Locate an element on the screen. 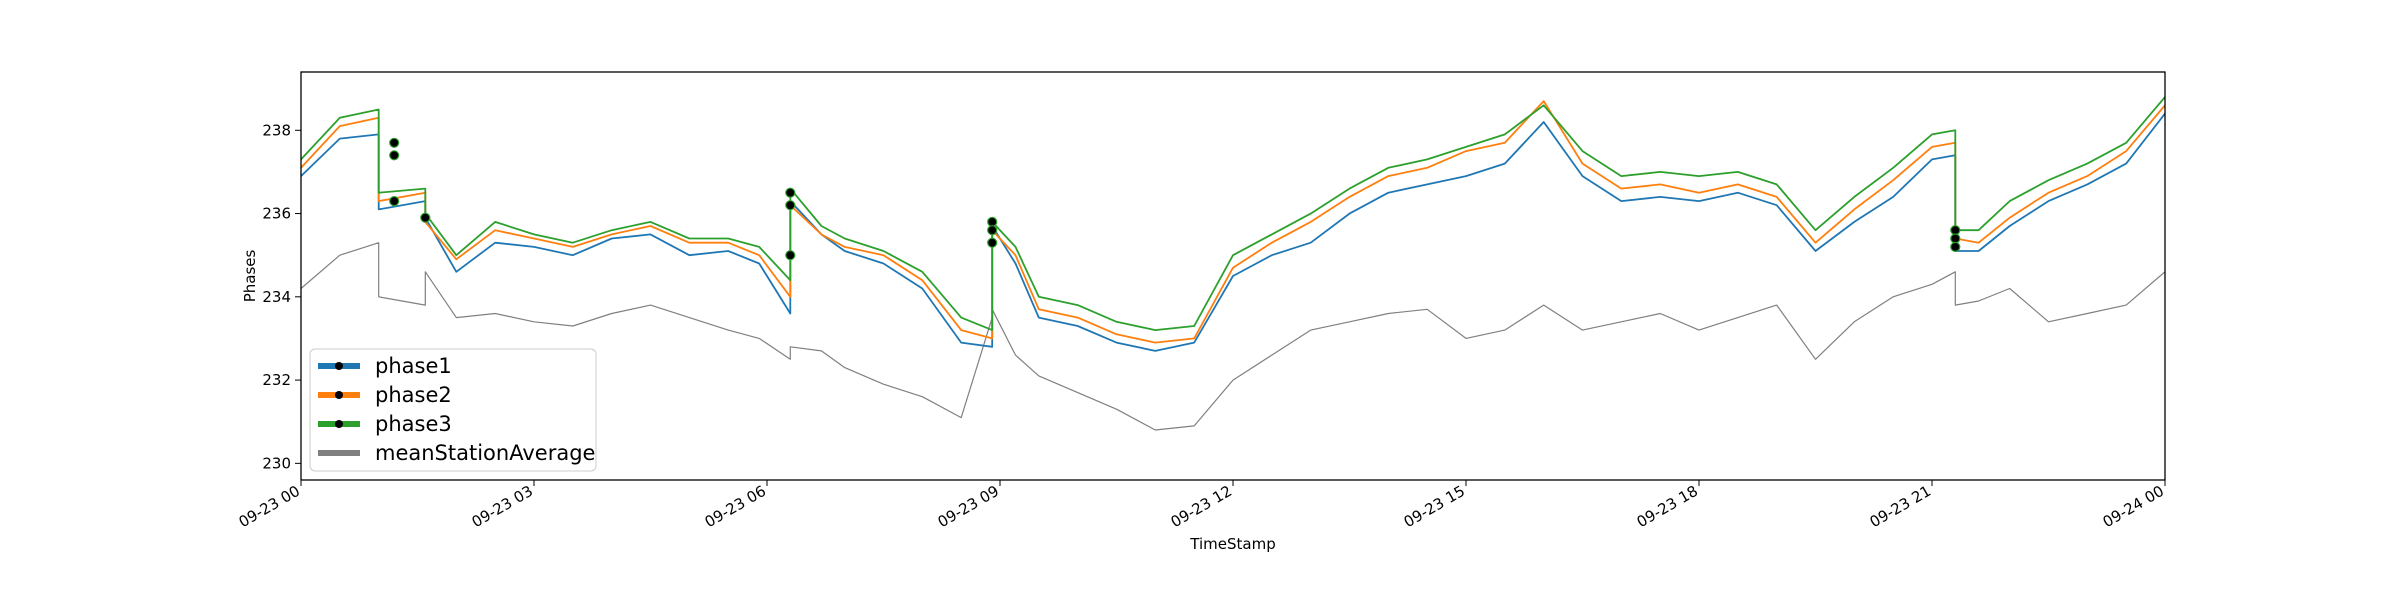  x-tick-label: 09-23 00 is located at coordinates (269, 506).